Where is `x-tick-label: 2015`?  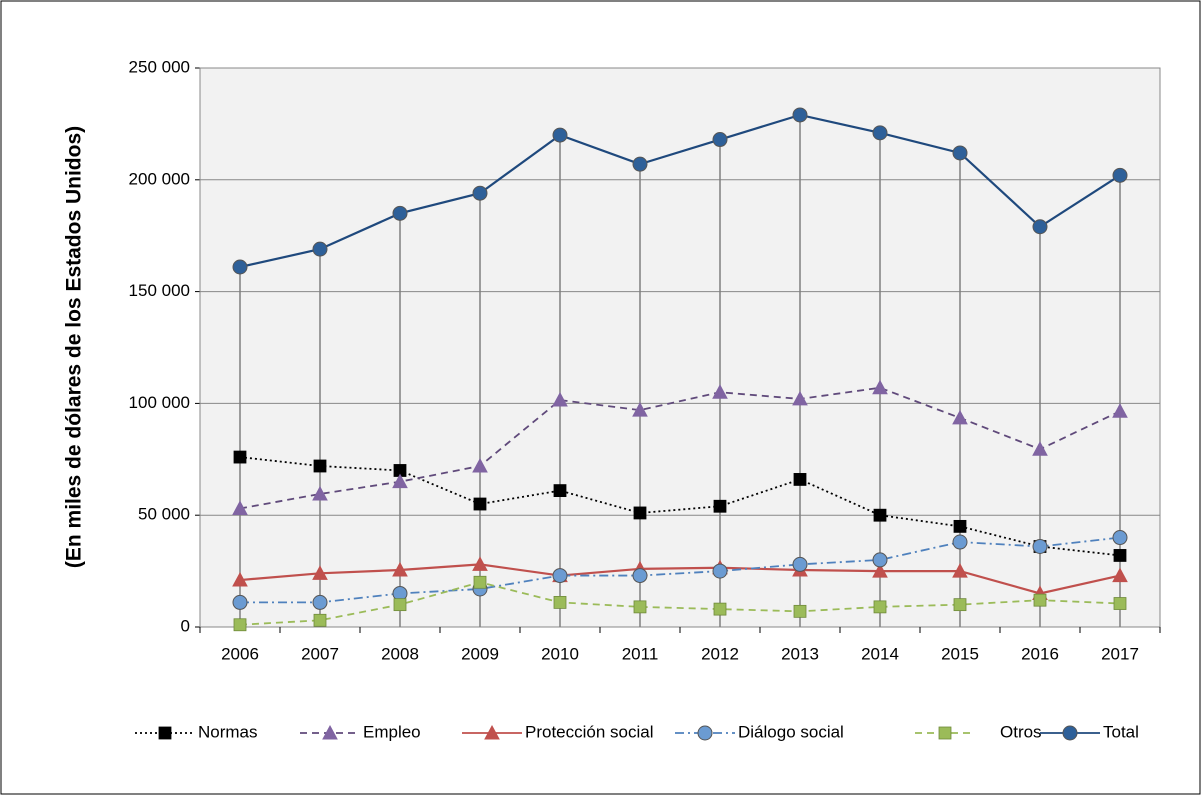 x-tick-label: 2015 is located at coordinates (960, 653).